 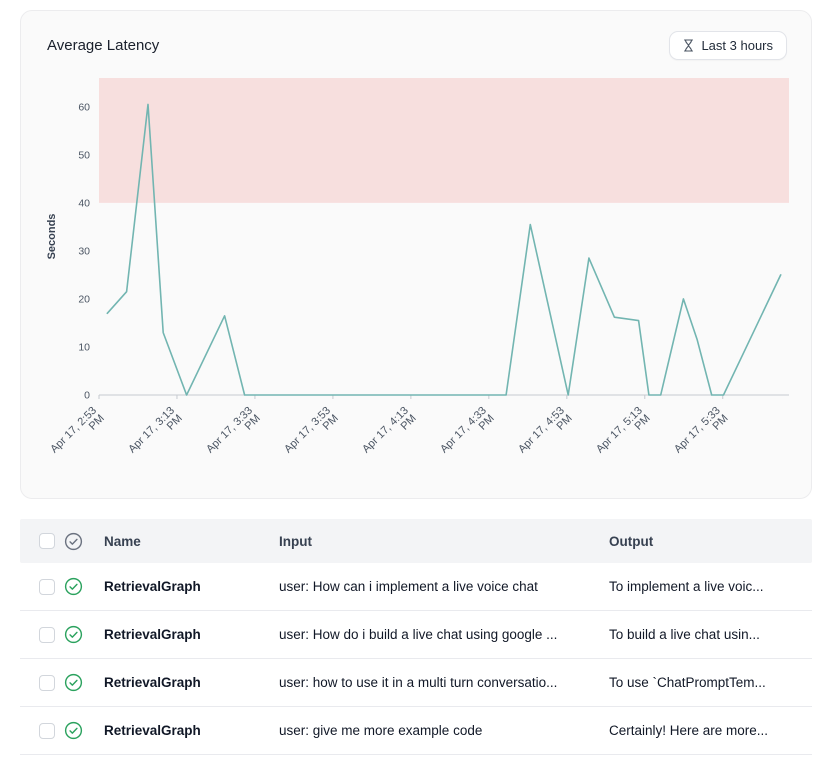 I want to click on svg-text: 10, so click(x=84, y=347).